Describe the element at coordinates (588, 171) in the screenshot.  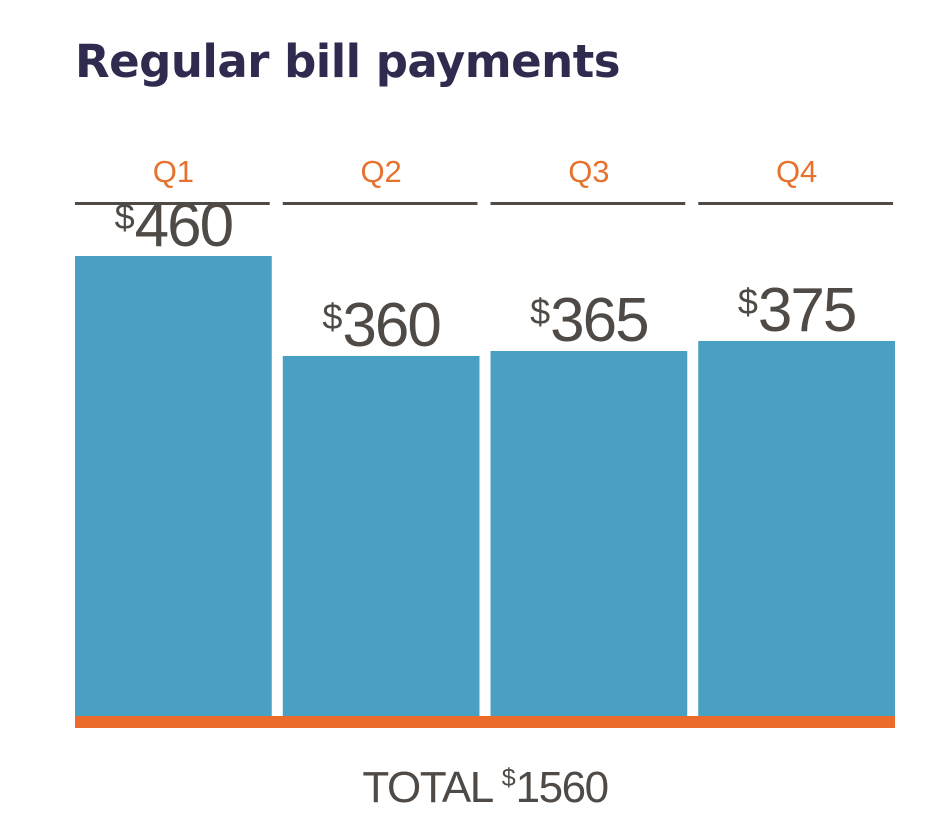
I see `quarter-label-q3: Q3` at that location.